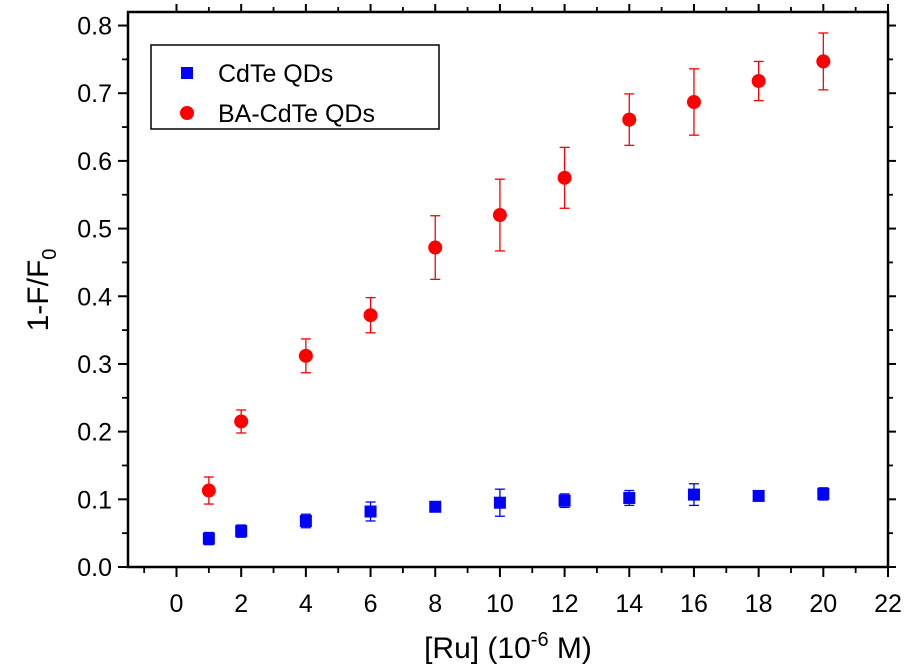 Image resolution: width=910 pixels, height=670 pixels. Describe the element at coordinates (187, 73) in the screenshot. I see `legend-marker-square` at that location.